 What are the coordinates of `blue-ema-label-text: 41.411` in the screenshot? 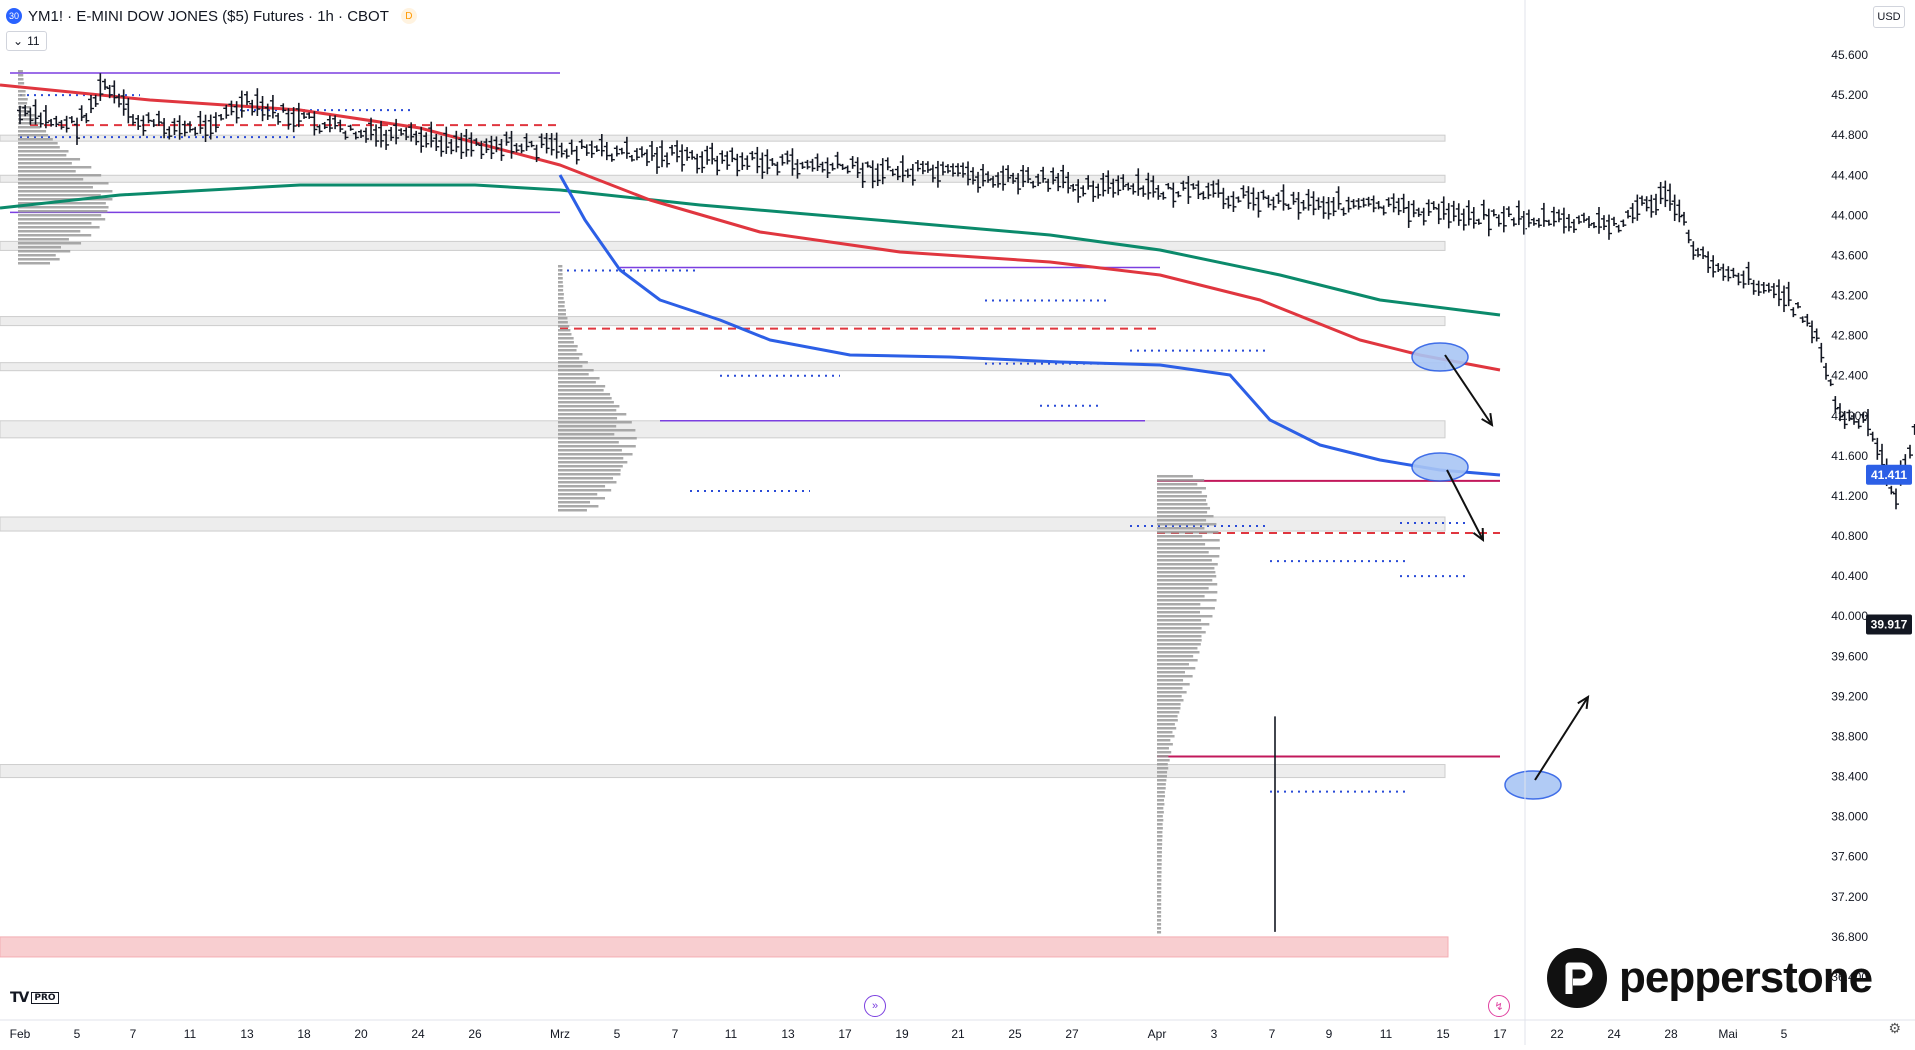 It's located at (1889, 475).